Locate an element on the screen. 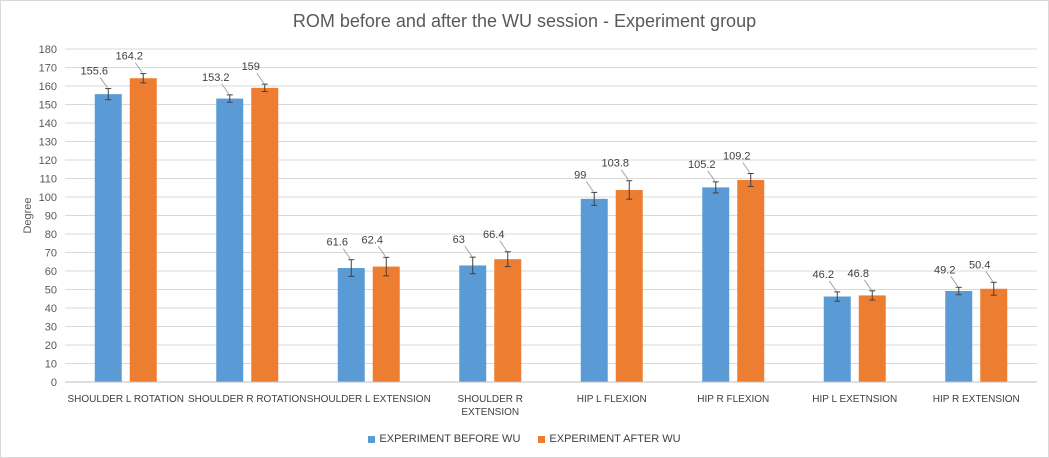  data-label: 153.2 is located at coordinates (216, 78).